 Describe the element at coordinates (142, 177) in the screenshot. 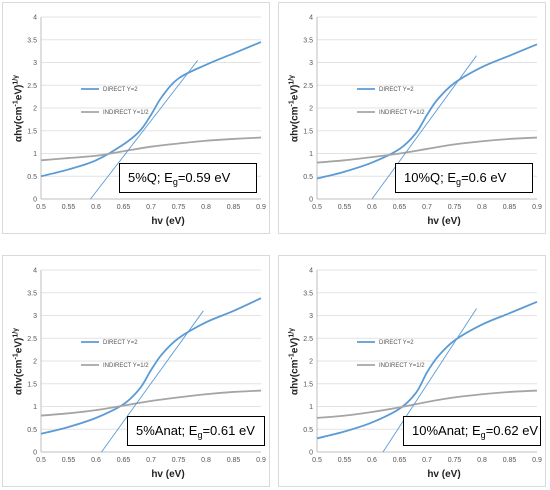

I see `sample-label: 5%Q` at that location.